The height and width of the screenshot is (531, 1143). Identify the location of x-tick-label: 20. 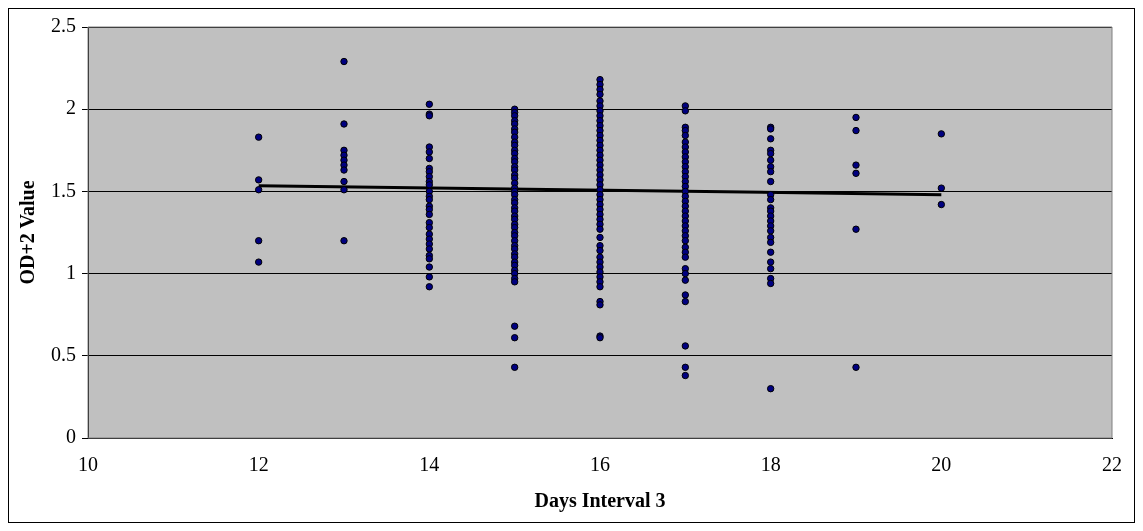
(941, 464).